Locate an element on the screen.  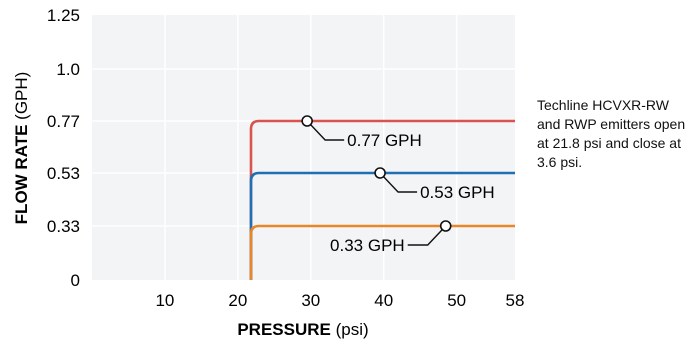
y-tick-label: 1.25 is located at coordinates (63, 15).